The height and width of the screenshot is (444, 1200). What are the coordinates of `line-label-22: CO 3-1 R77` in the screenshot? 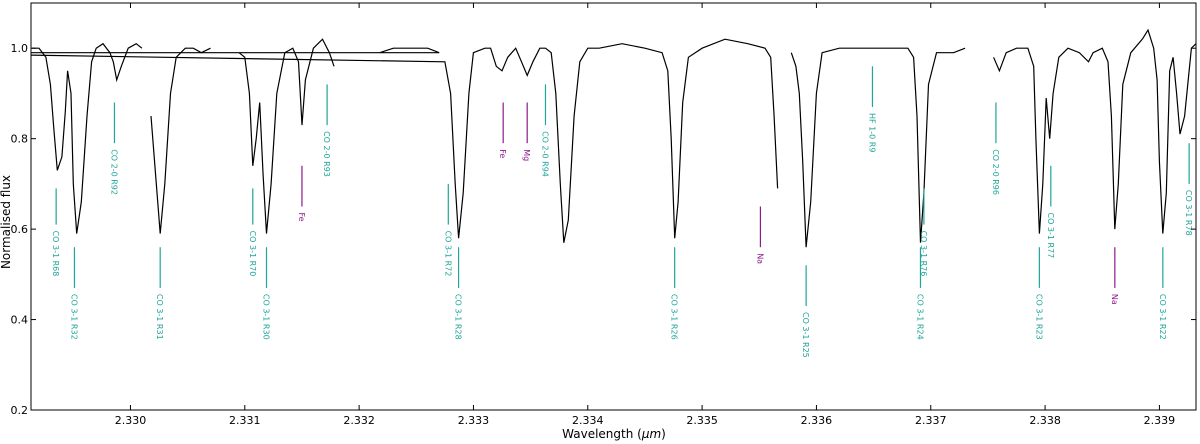 It's located at (1050, 236).